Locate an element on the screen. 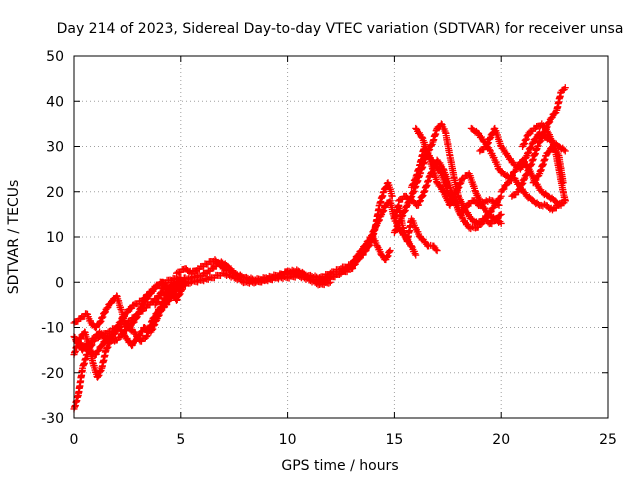 This screenshot has height=480, width=640. y-tick-label: 40 is located at coordinates (55, 102).